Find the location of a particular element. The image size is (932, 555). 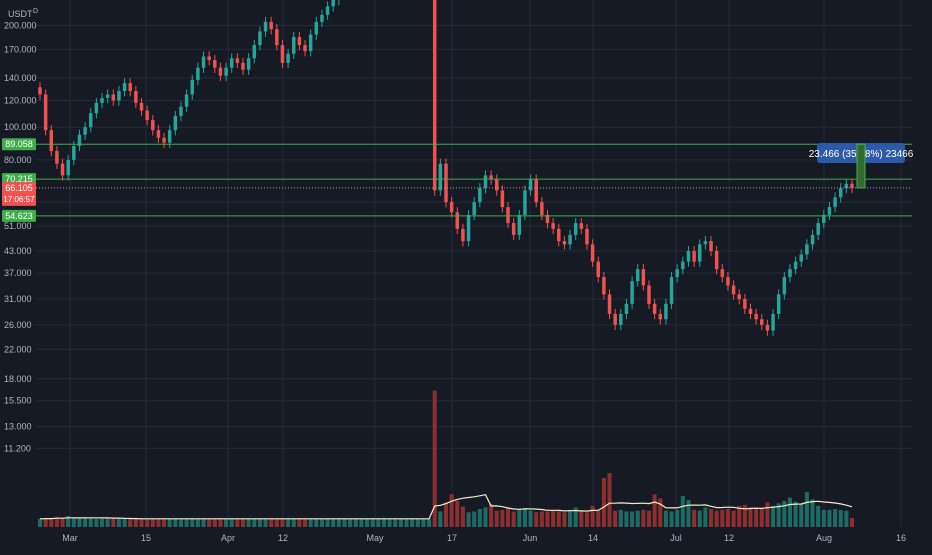

time-tick-label: Aug is located at coordinates (824, 538).